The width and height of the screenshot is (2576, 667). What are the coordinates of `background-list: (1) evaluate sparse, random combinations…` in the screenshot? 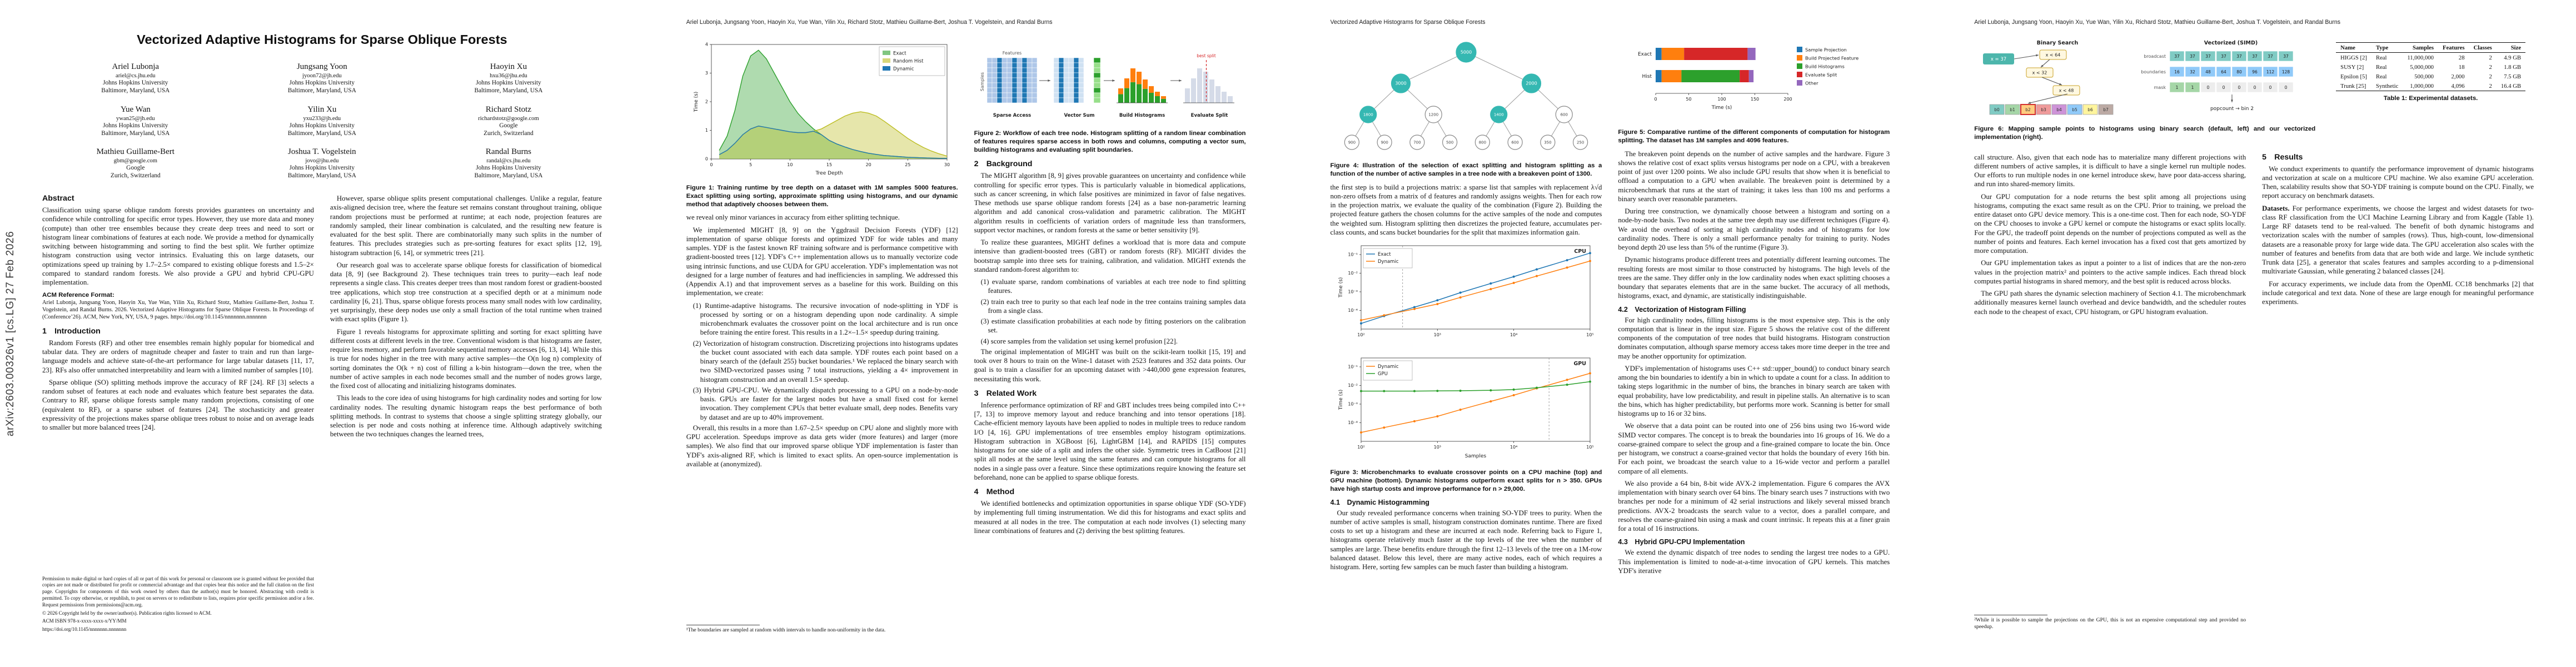 It's located at (1110, 311).